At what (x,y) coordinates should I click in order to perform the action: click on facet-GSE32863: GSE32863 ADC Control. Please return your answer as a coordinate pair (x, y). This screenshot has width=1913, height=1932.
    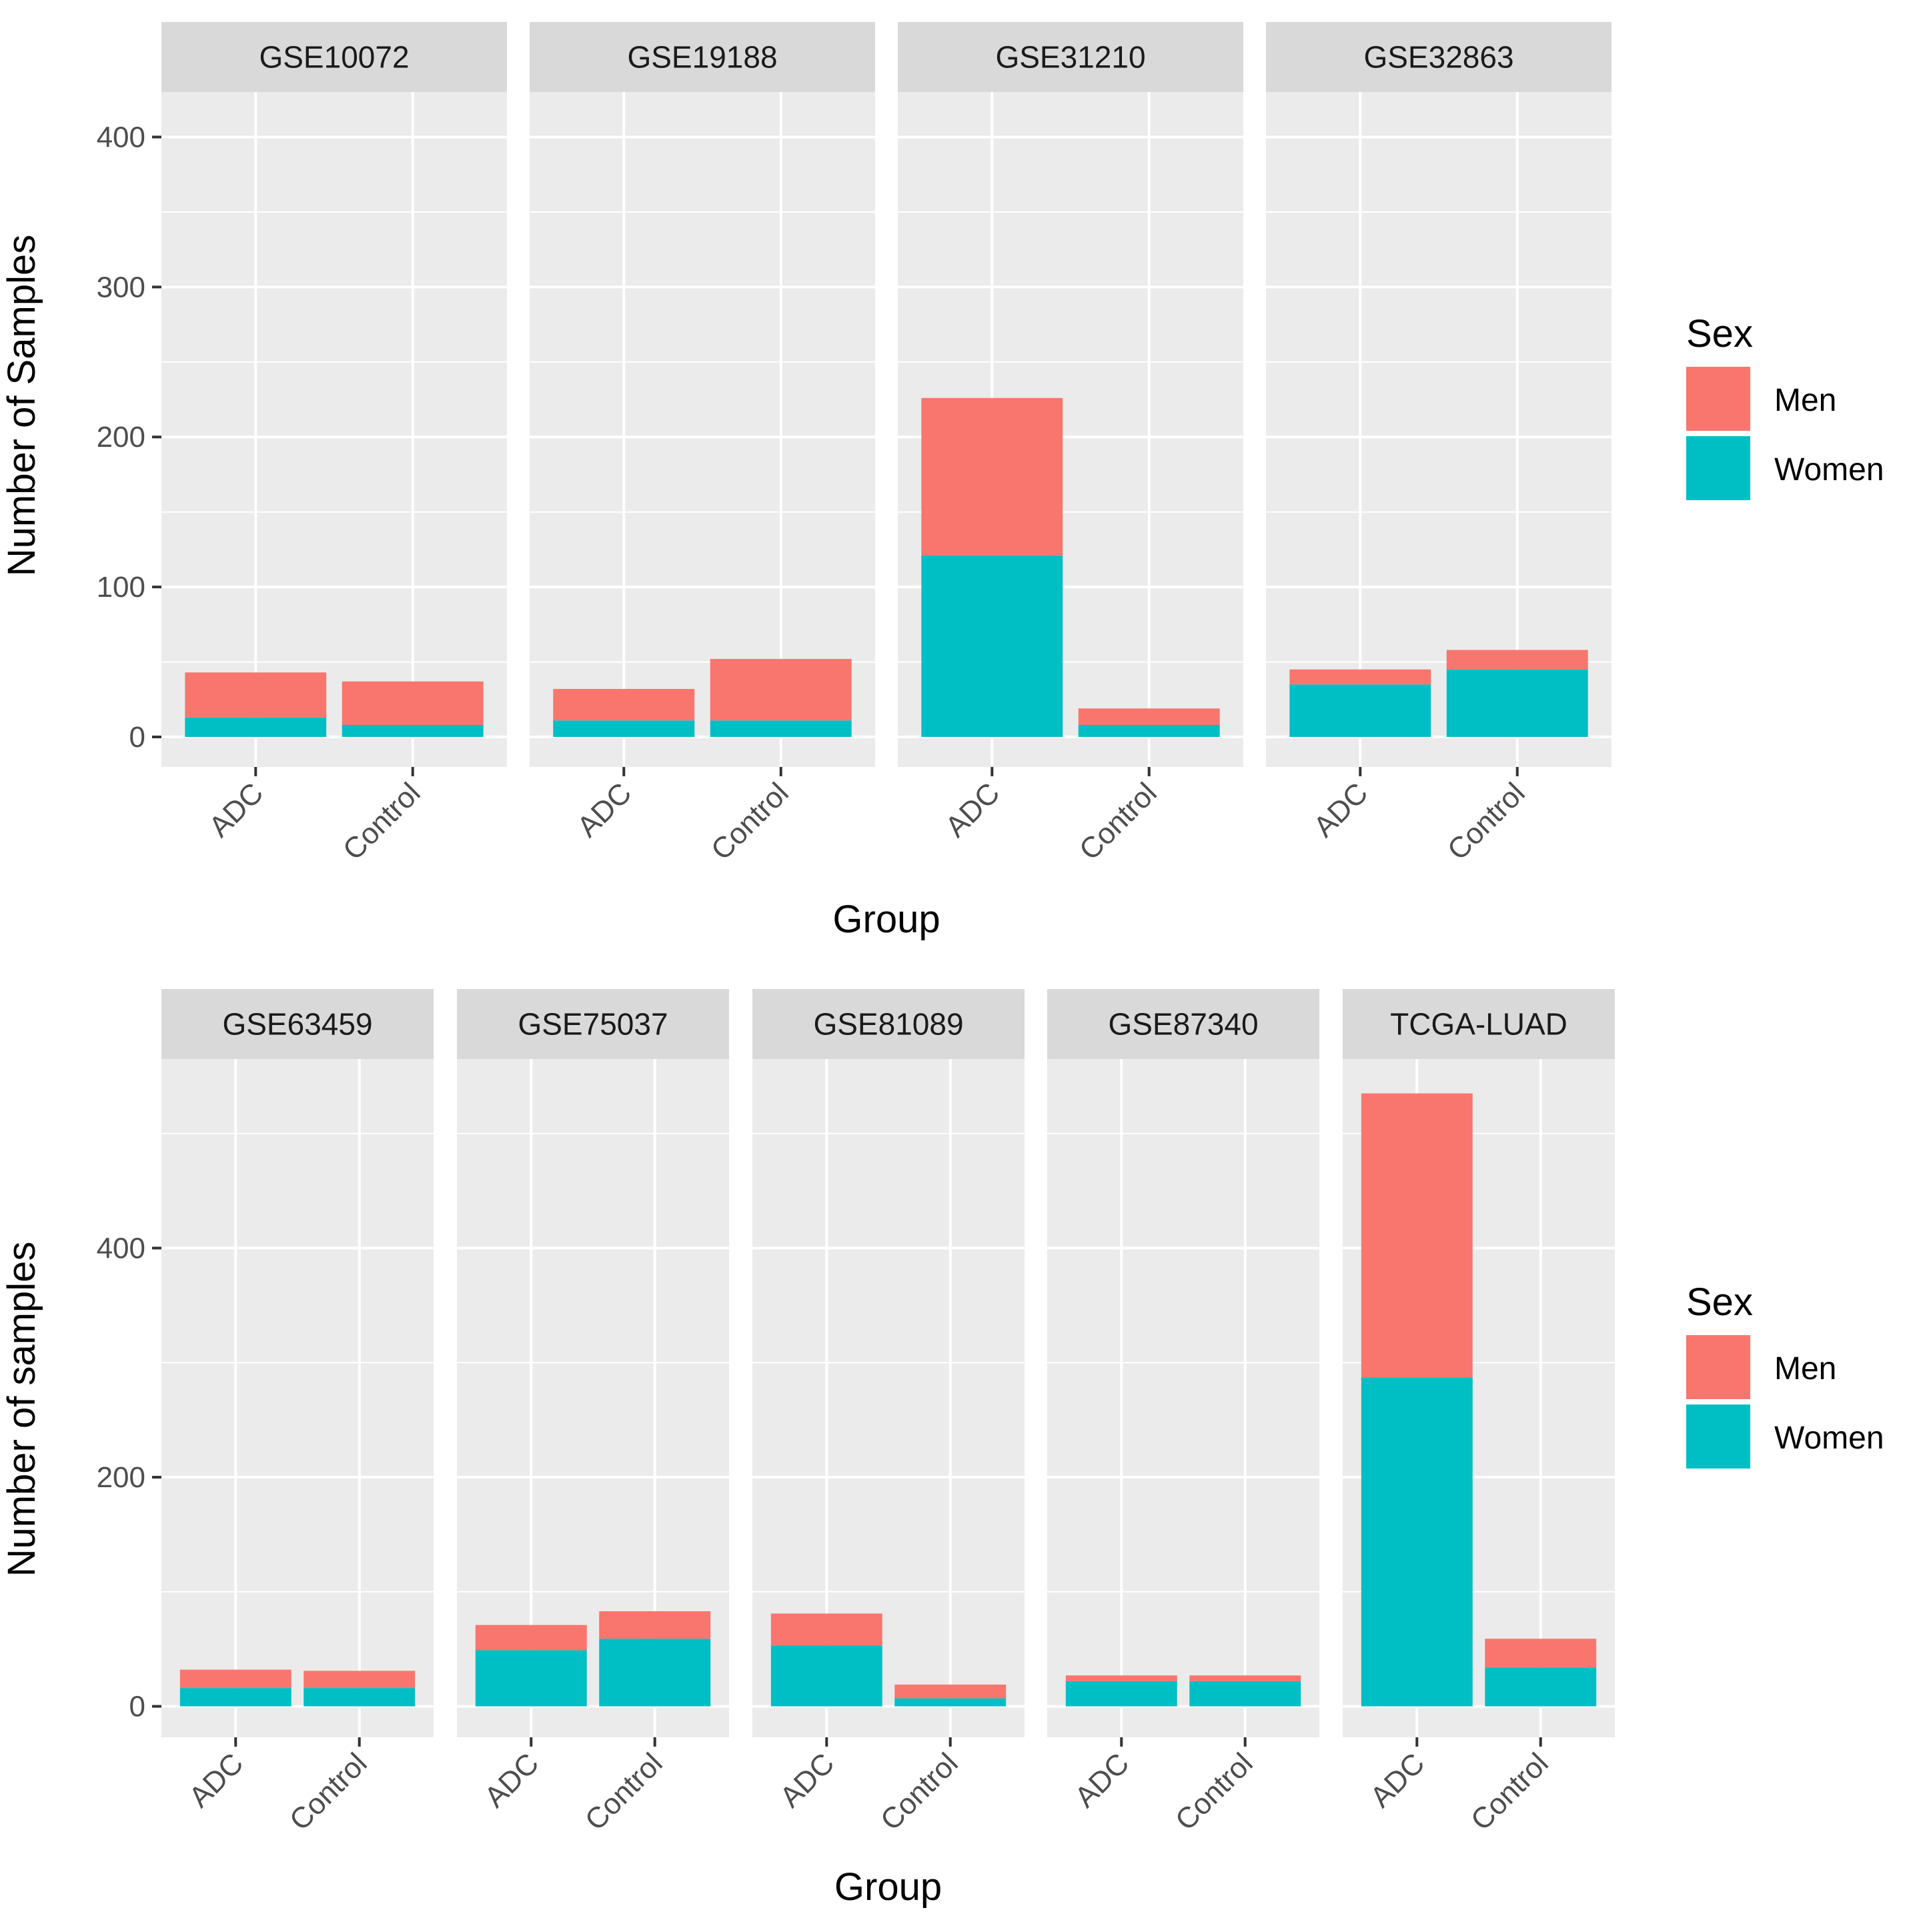
    Looking at the image, I should click on (1439, 444).